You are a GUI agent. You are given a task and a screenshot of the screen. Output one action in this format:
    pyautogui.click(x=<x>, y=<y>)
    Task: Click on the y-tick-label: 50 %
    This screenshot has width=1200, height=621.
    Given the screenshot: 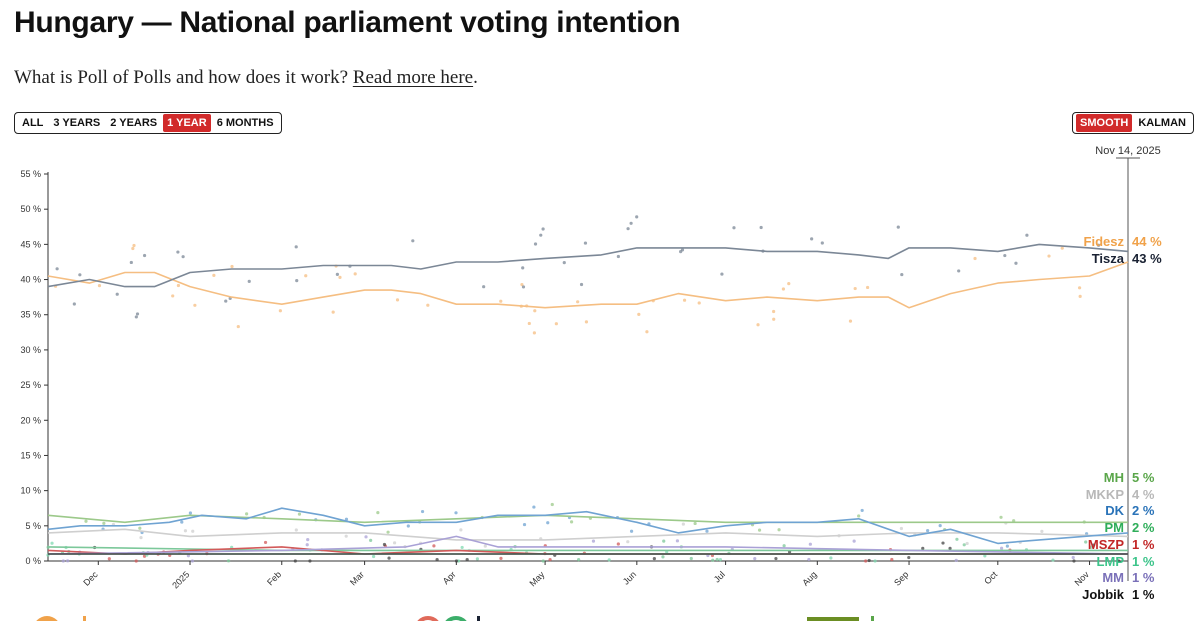 What is the action you would take?
    pyautogui.click(x=30, y=209)
    